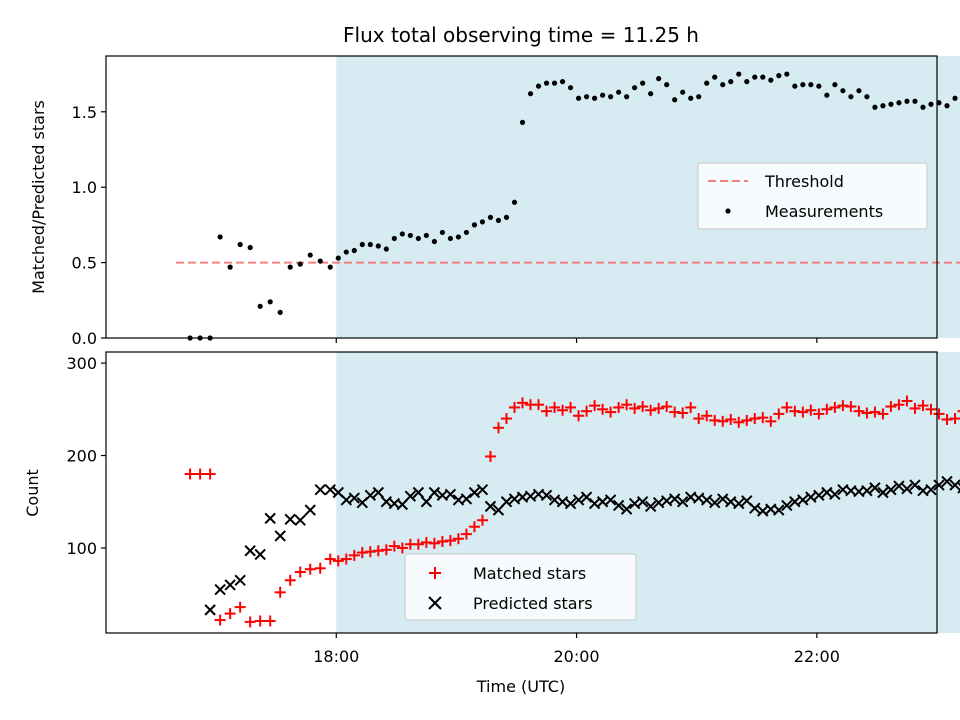 The height and width of the screenshot is (720, 960). Describe the element at coordinates (728, 211) in the screenshot. I see `legend-measurements-swatch` at that location.